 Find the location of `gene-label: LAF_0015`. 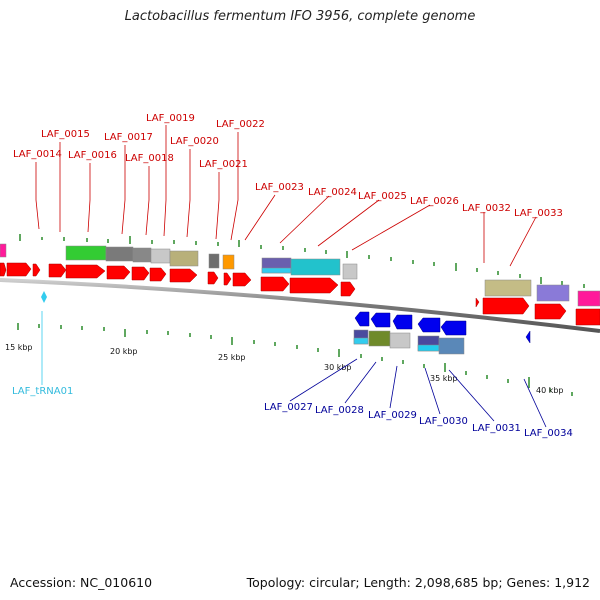

gene-label: LAF_0015 is located at coordinates (65, 134).